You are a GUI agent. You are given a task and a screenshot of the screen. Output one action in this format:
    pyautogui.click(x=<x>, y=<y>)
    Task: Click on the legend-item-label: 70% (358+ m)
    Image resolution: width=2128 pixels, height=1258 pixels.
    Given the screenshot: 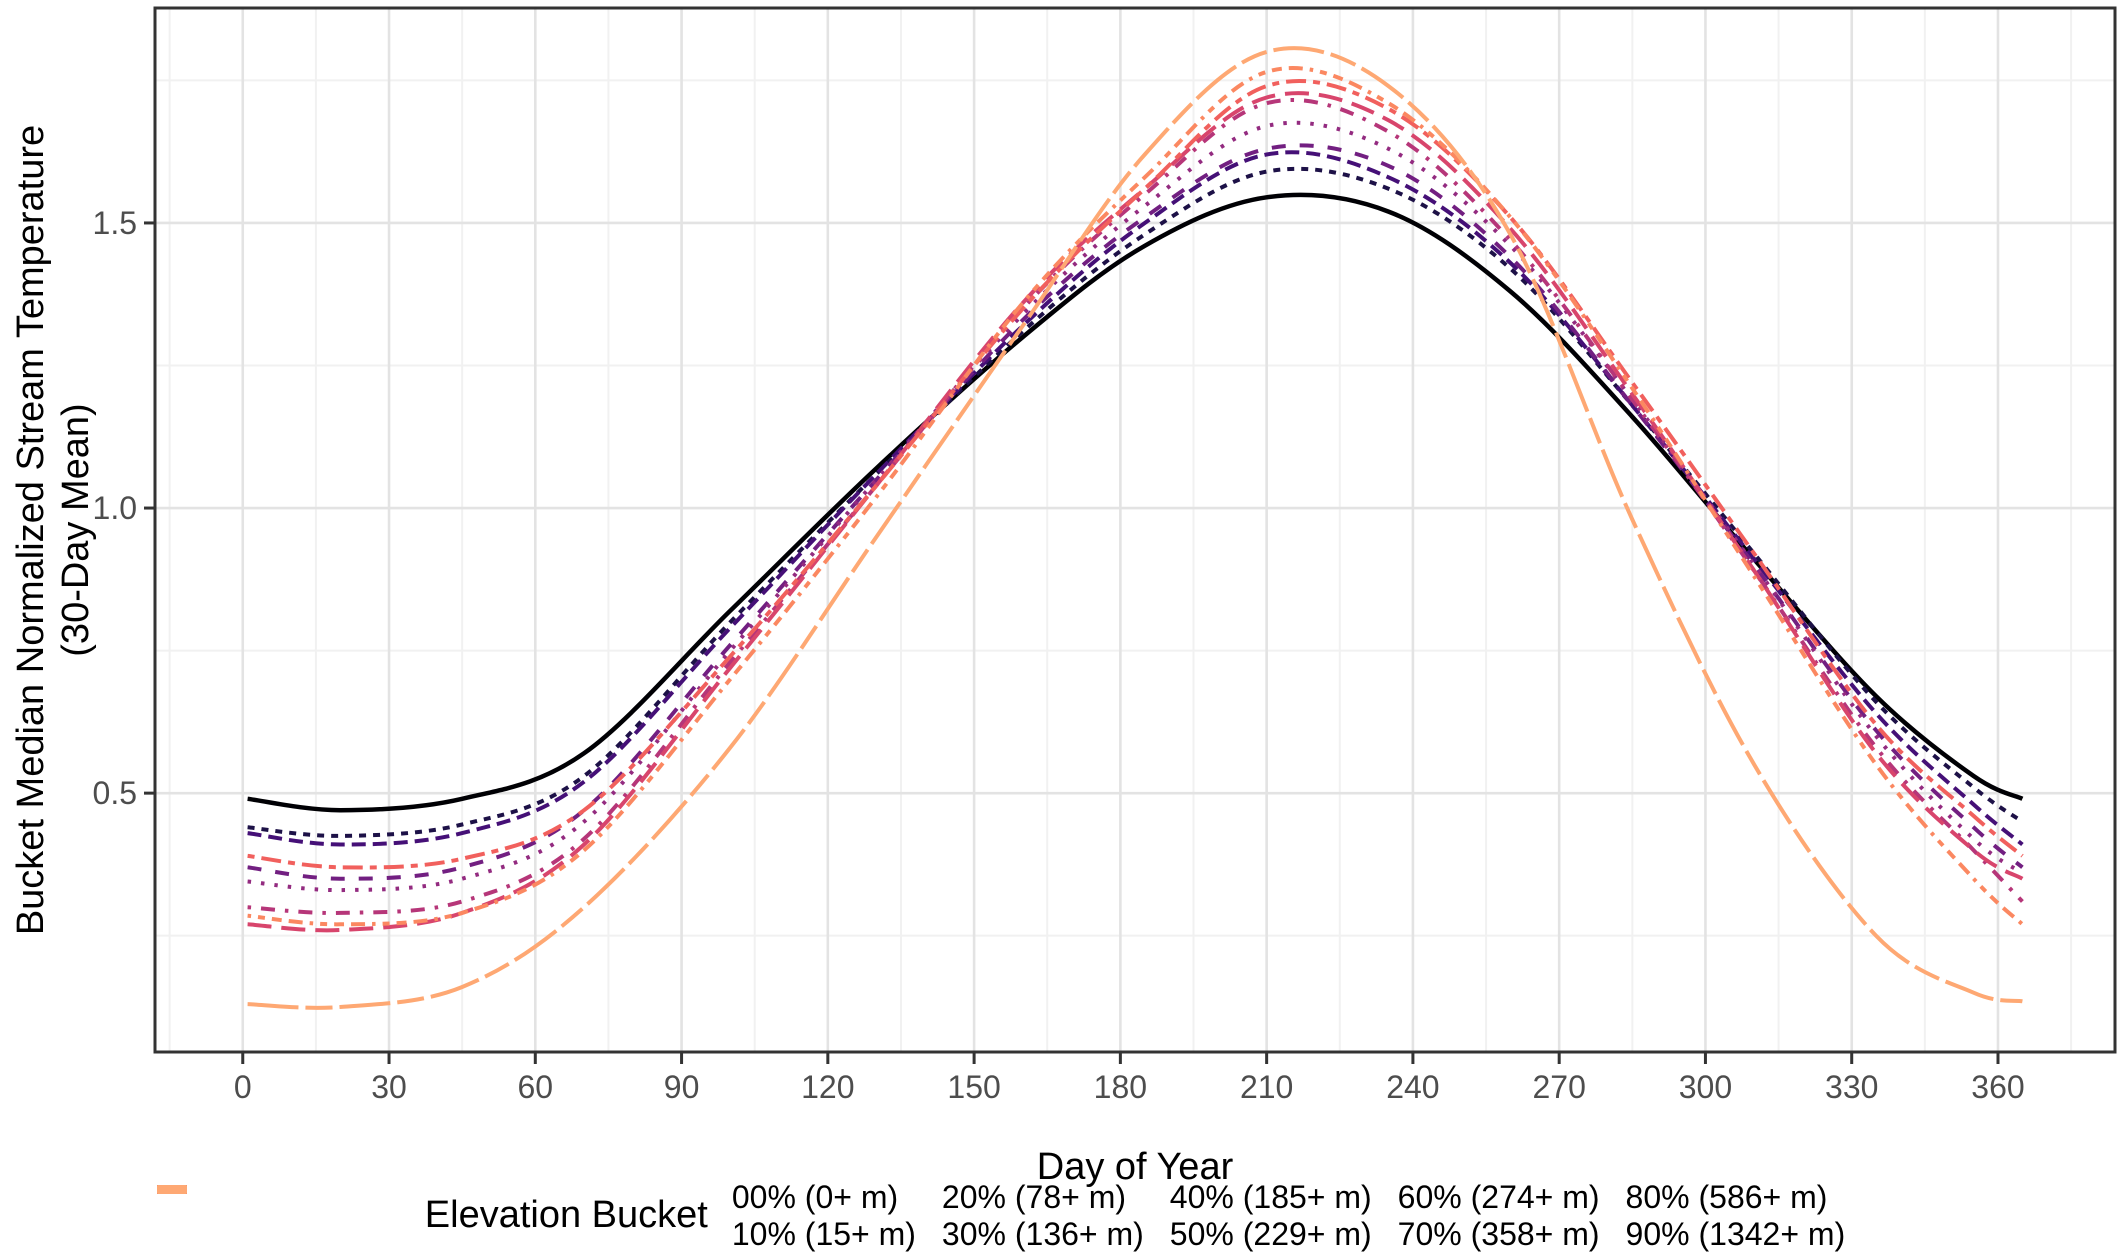 What is the action you would take?
    pyautogui.click(x=1498, y=1233)
    